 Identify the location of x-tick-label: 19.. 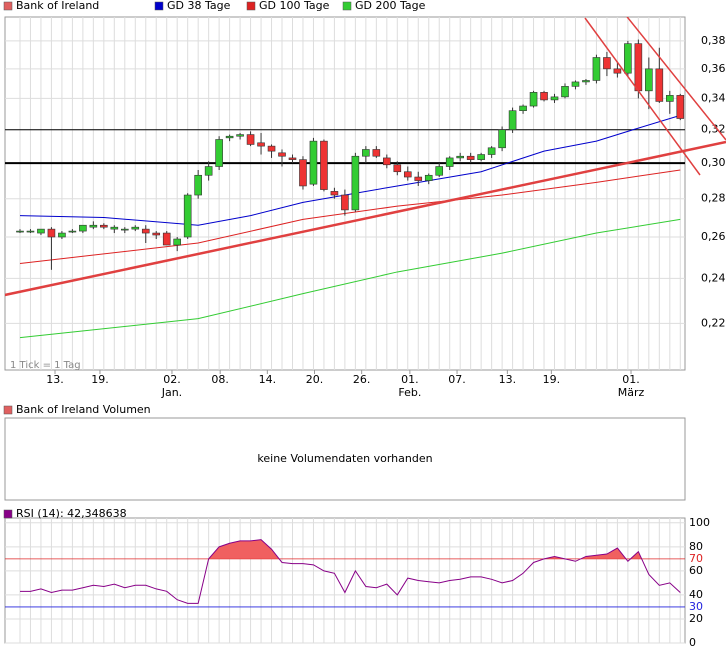
(100, 379).